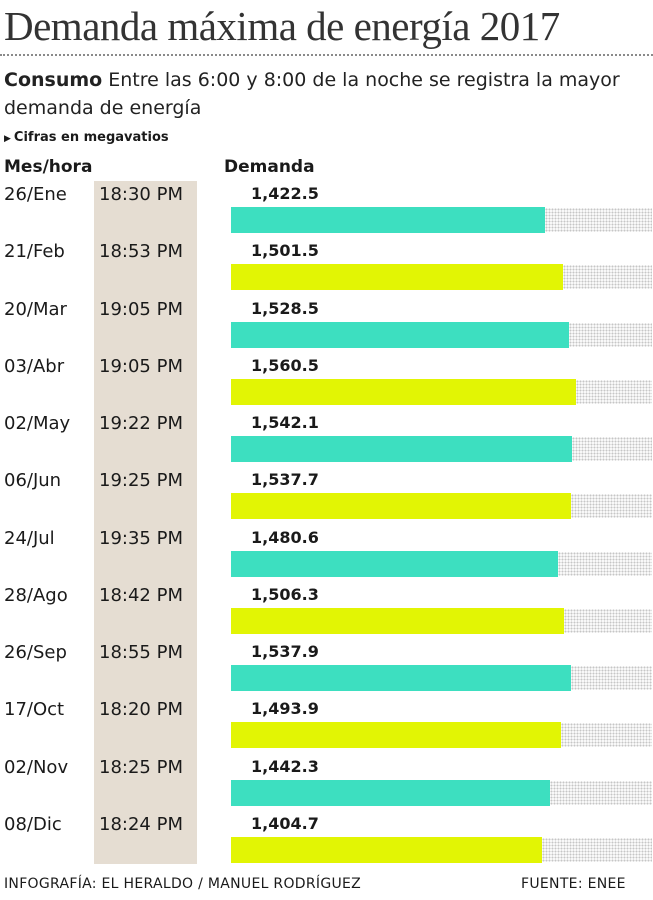 Image resolution: width=653 pixels, height=900 pixels. Describe the element at coordinates (141, 767) in the screenshot. I see `time-label: 18:25 PM` at that location.